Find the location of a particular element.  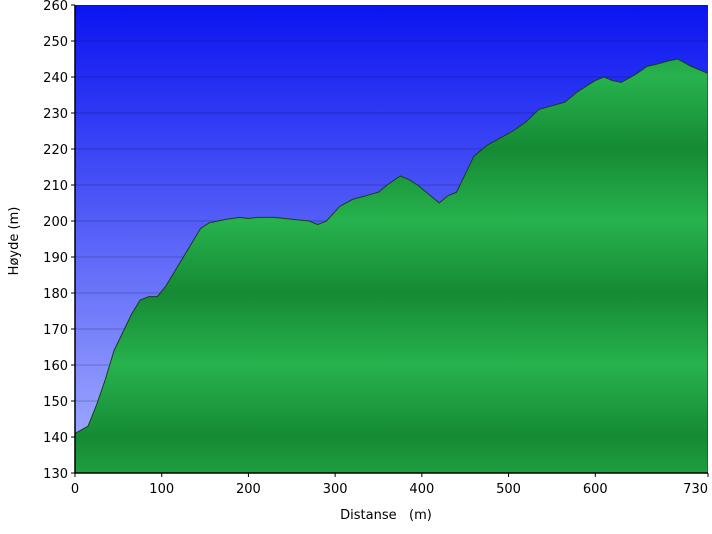

x-tick-label: 300 is located at coordinates (335, 489).